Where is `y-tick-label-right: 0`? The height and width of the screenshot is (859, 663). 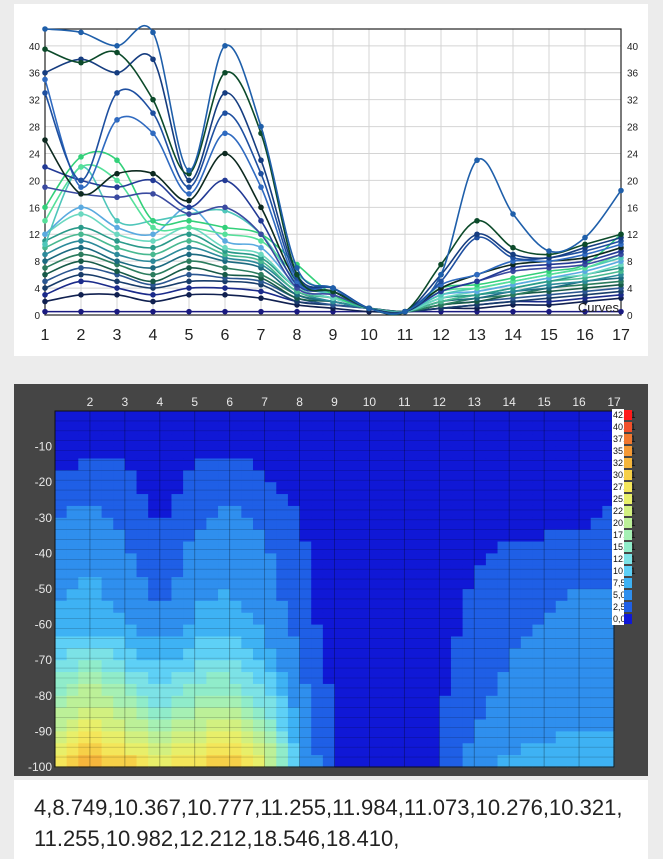 y-tick-label-right: 0 is located at coordinates (630, 316).